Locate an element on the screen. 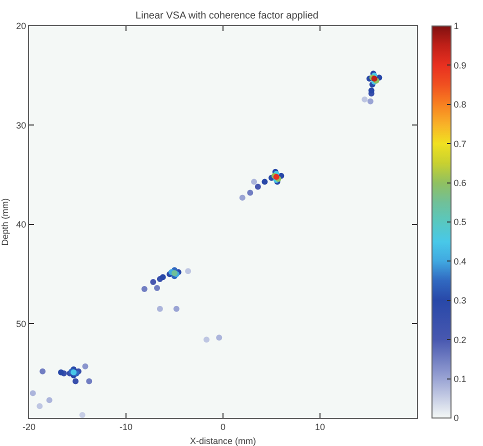 This screenshot has height=446, width=483. color-bar-label: 0.4 is located at coordinates (460, 261).